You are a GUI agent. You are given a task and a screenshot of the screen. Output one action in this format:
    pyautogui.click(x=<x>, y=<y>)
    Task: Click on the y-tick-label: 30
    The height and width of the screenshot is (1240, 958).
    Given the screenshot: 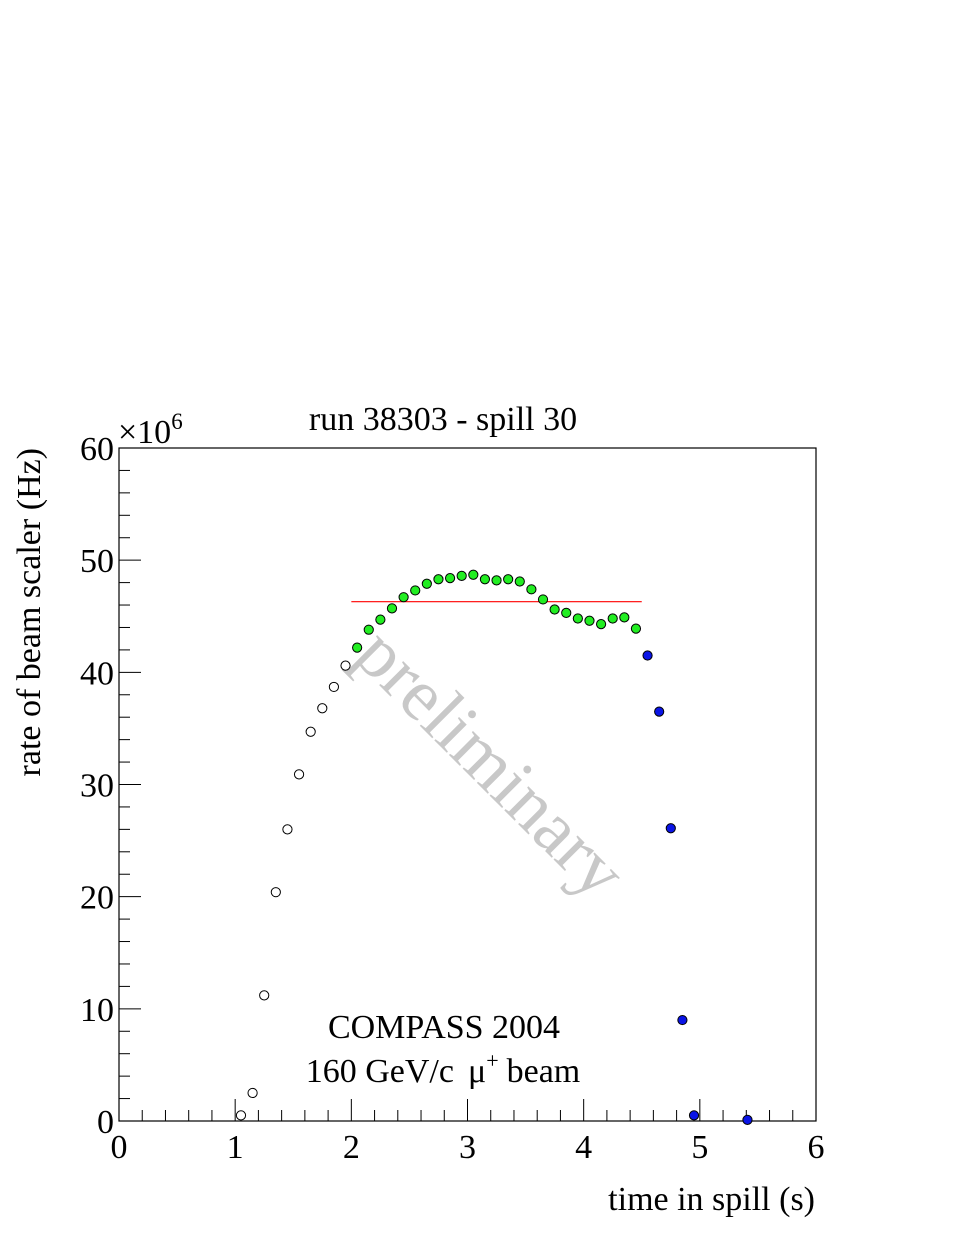 What is the action you would take?
    pyautogui.click(x=97, y=786)
    